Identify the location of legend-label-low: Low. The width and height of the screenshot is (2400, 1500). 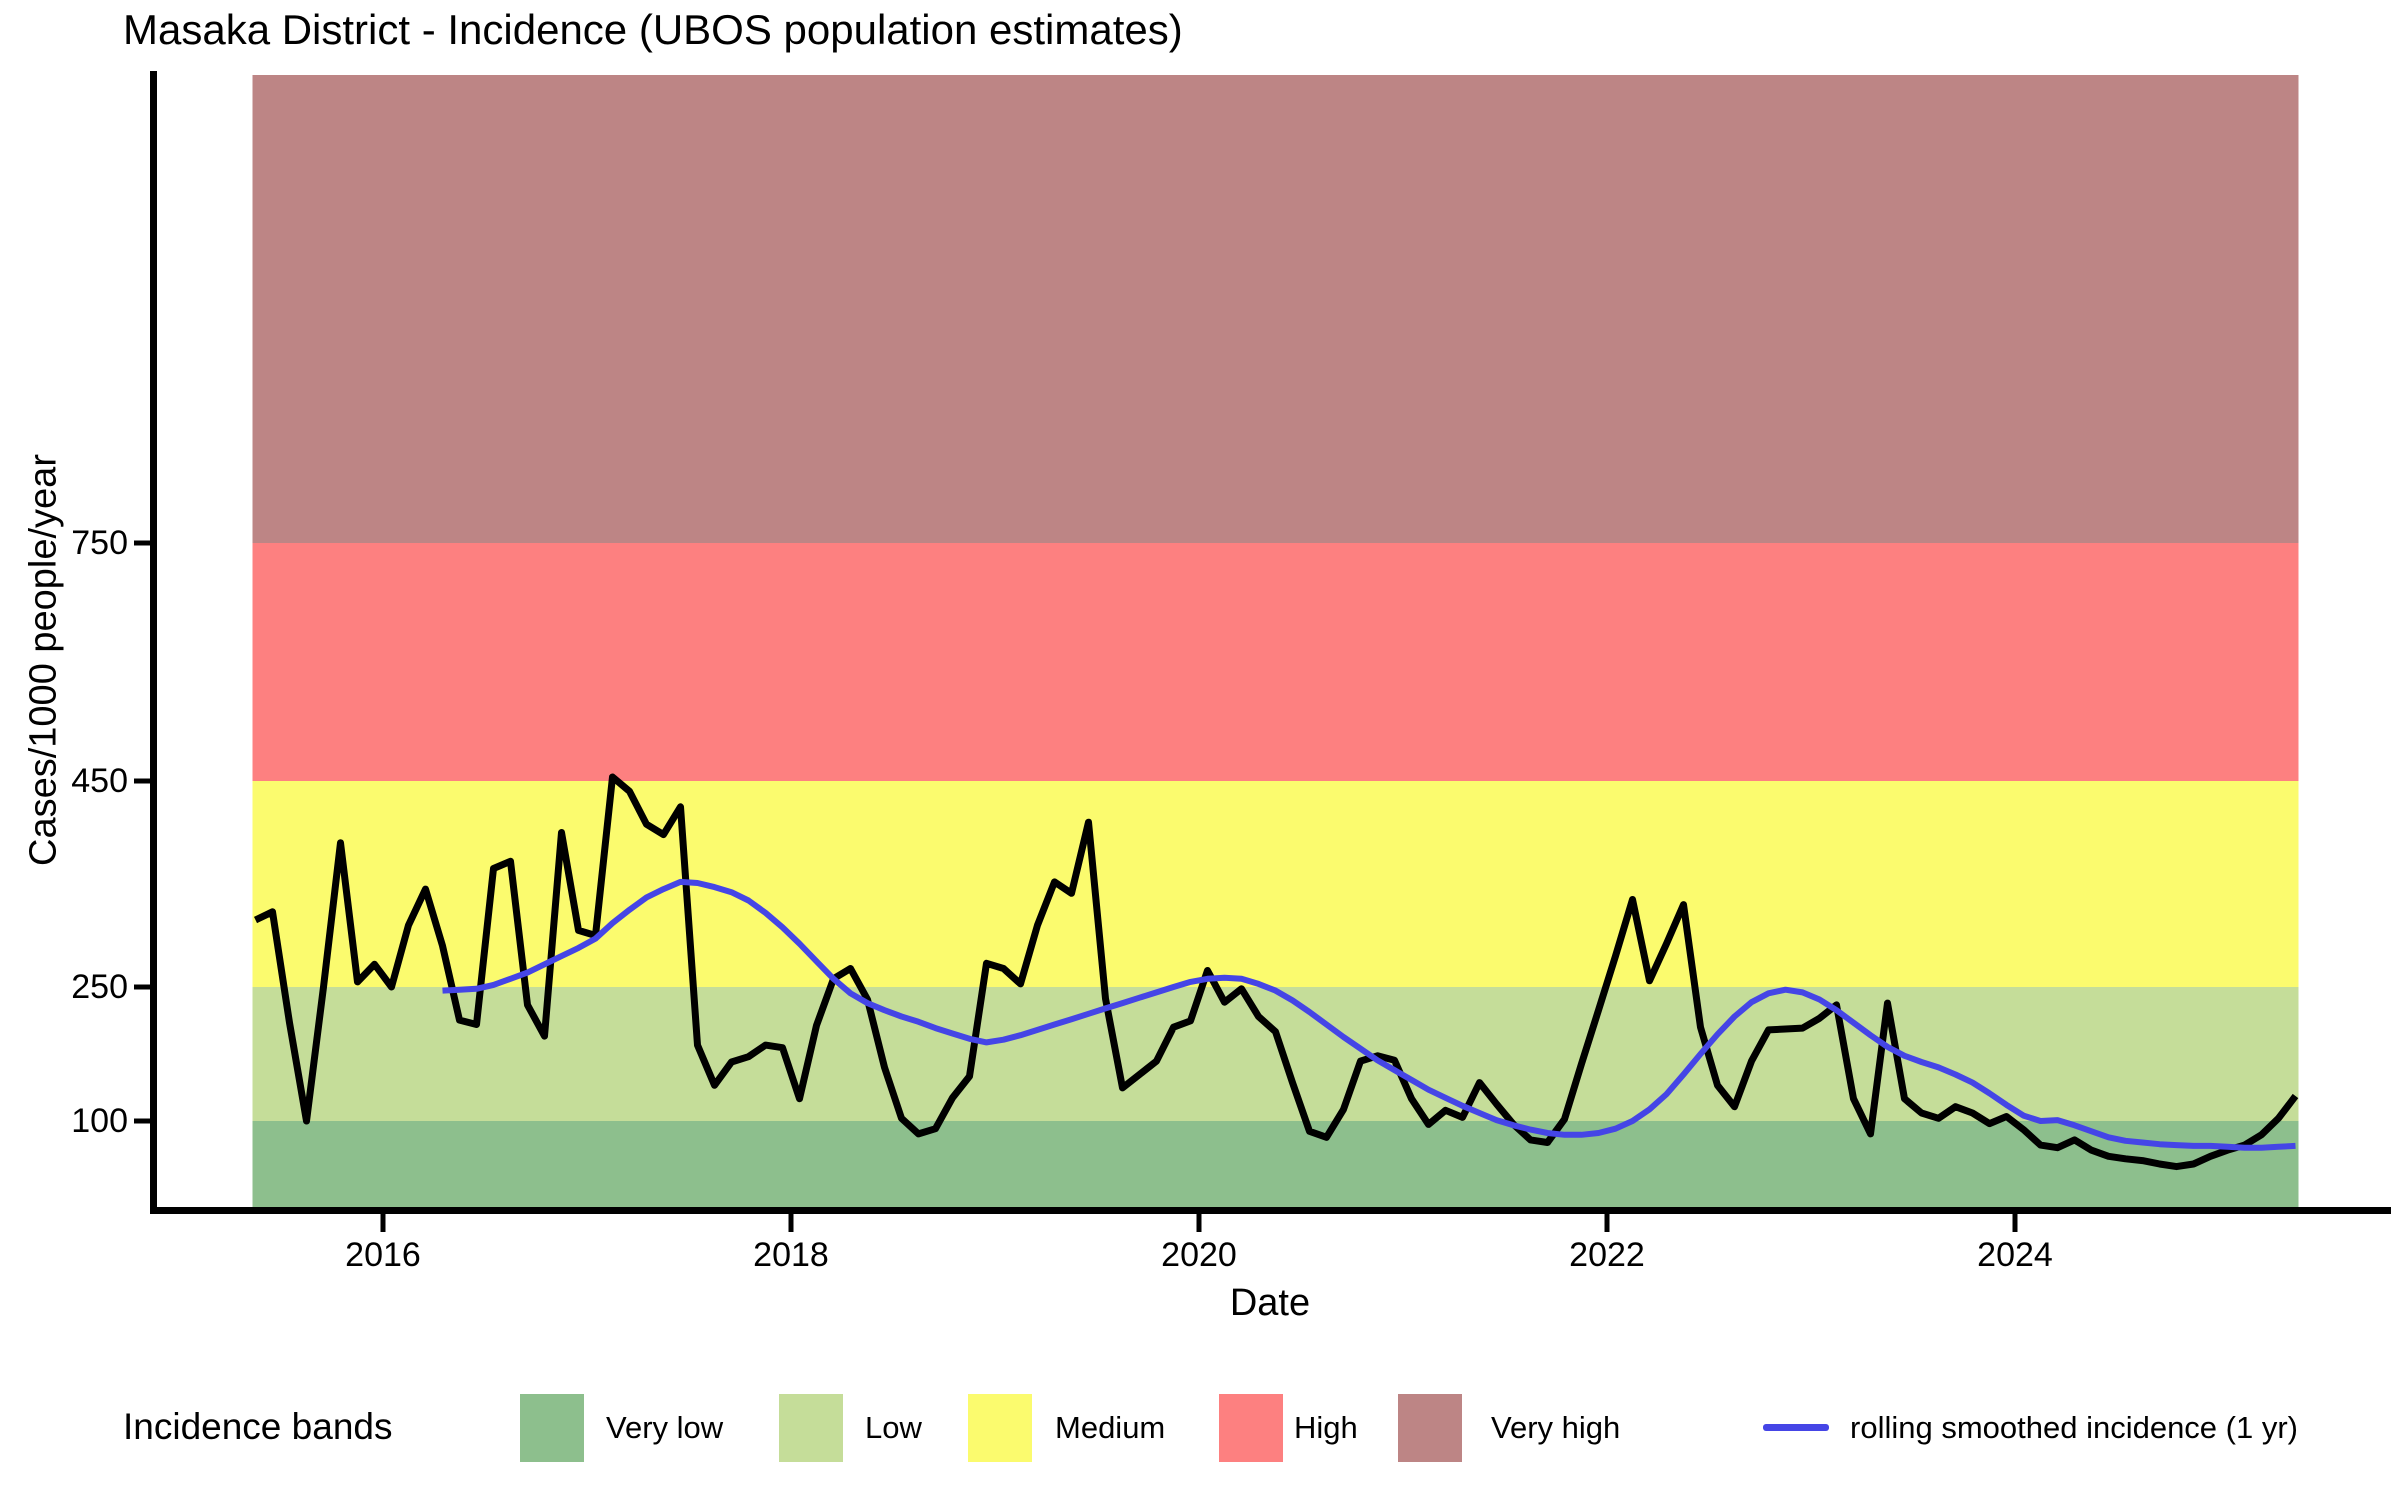
(893, 1427).